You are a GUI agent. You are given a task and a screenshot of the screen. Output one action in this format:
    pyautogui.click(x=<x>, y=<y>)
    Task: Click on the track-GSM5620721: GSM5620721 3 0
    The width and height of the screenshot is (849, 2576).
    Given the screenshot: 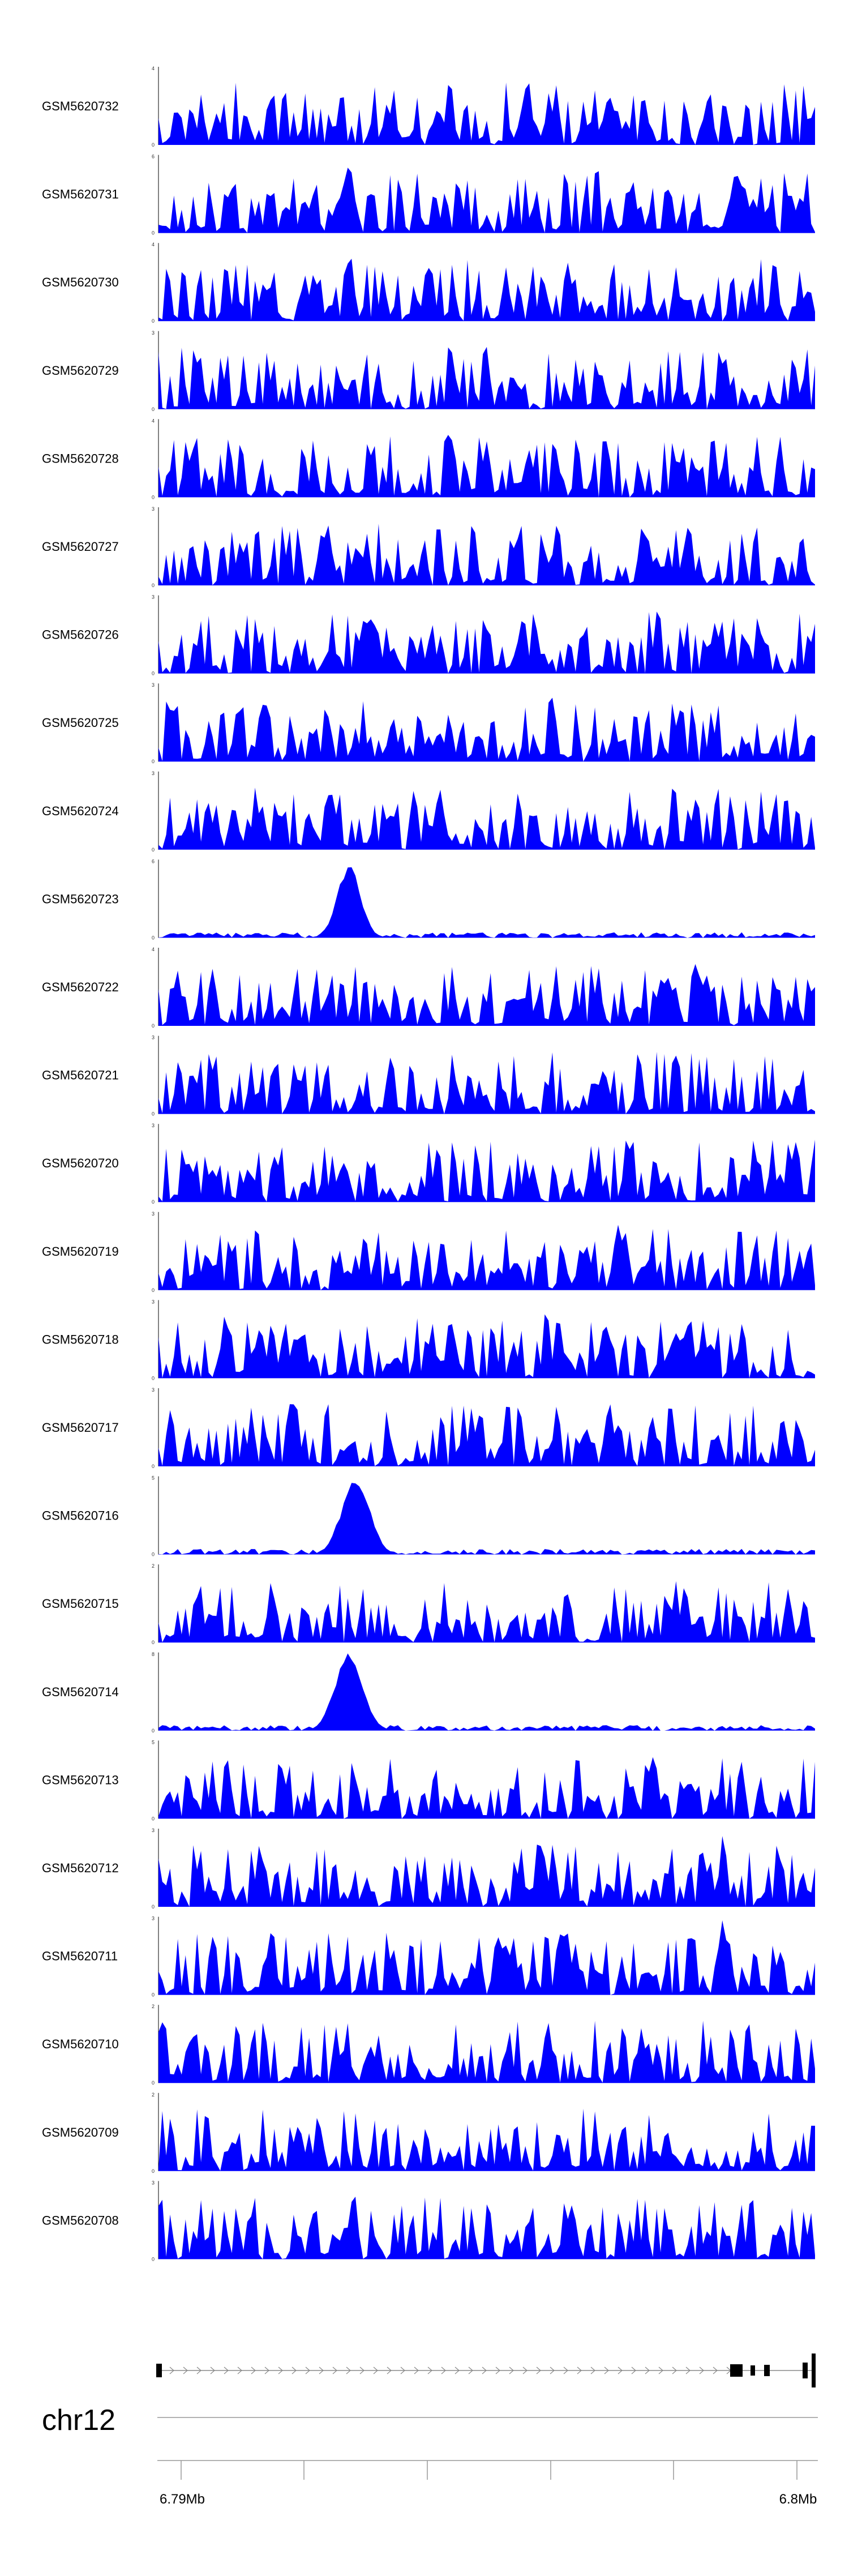 What is the action you would take?
    pyautogui.click(x=428, y=1076)
    